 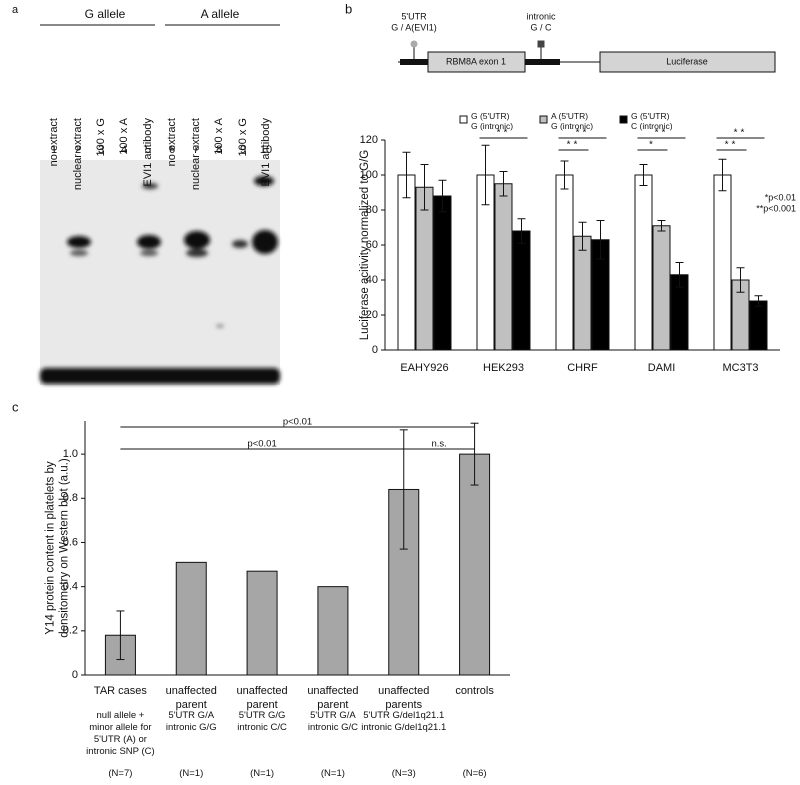 I want to click on lane-label: nuclear extract, so click(x=196, y=154).